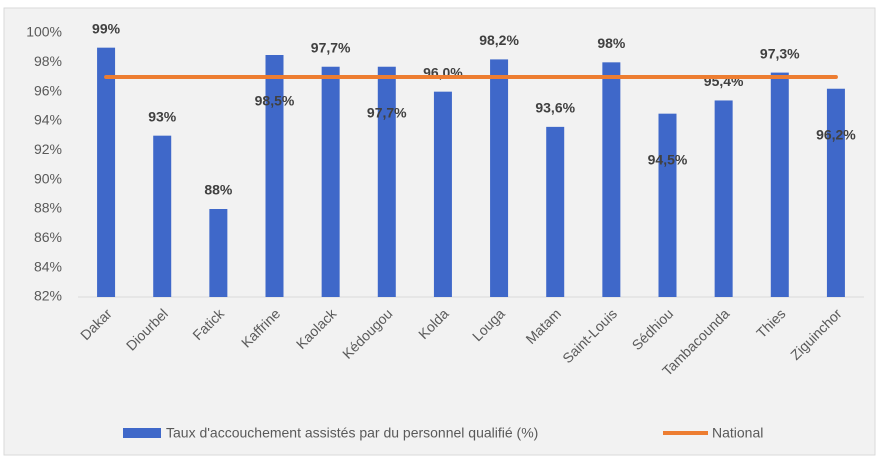  I want to click on data-label: 98%, so click(611, 43).